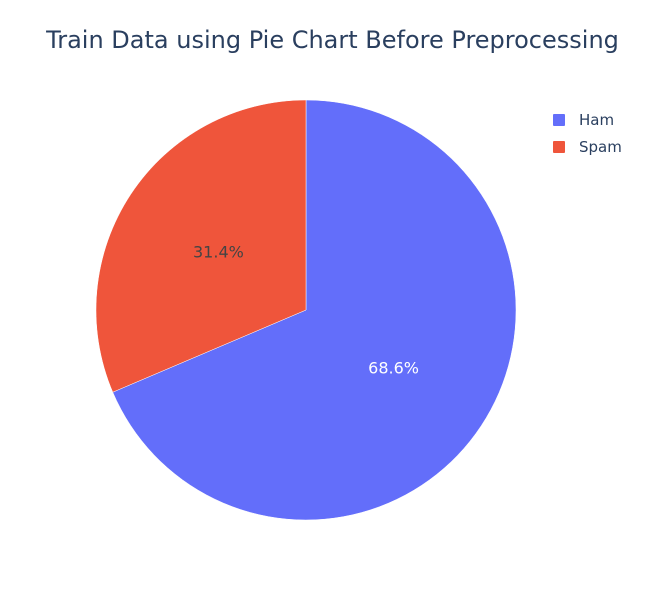 This screenshot has width=650, height=600. I want to click on legend-label-ham: Ham, so click(597, 119).